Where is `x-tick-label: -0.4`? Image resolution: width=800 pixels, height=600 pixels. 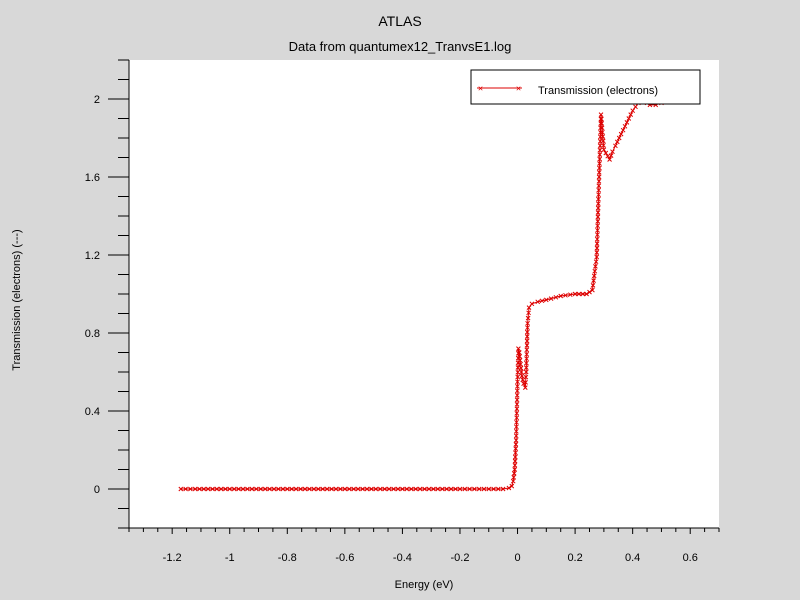
x-tick-label: -0.4 is located at coordinates (402, 558).